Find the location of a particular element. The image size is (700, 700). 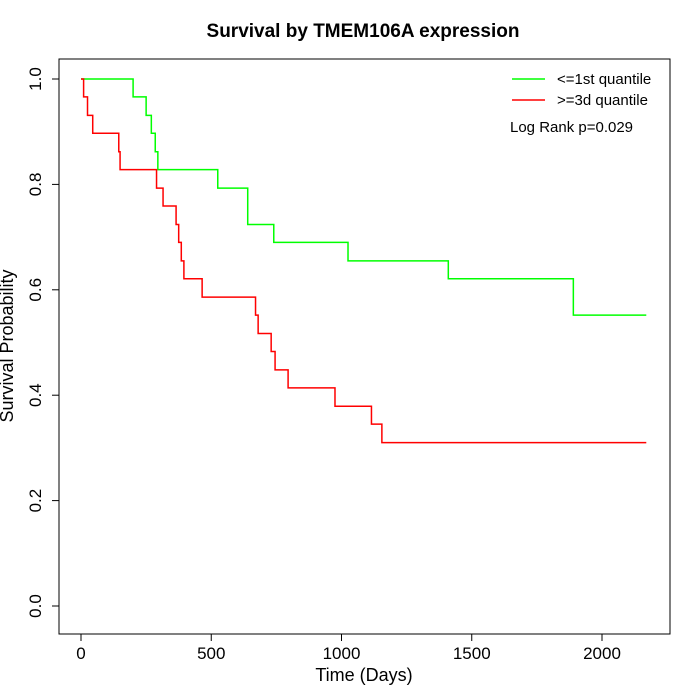

y-tick-label: 0.6 is located at coordinates (35, 290).